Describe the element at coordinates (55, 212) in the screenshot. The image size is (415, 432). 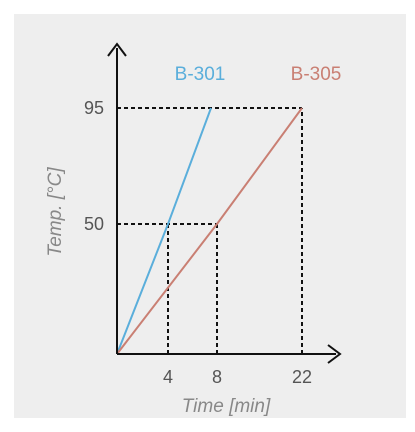
I see `y-axis-label: Temp. [°C]` at that location.